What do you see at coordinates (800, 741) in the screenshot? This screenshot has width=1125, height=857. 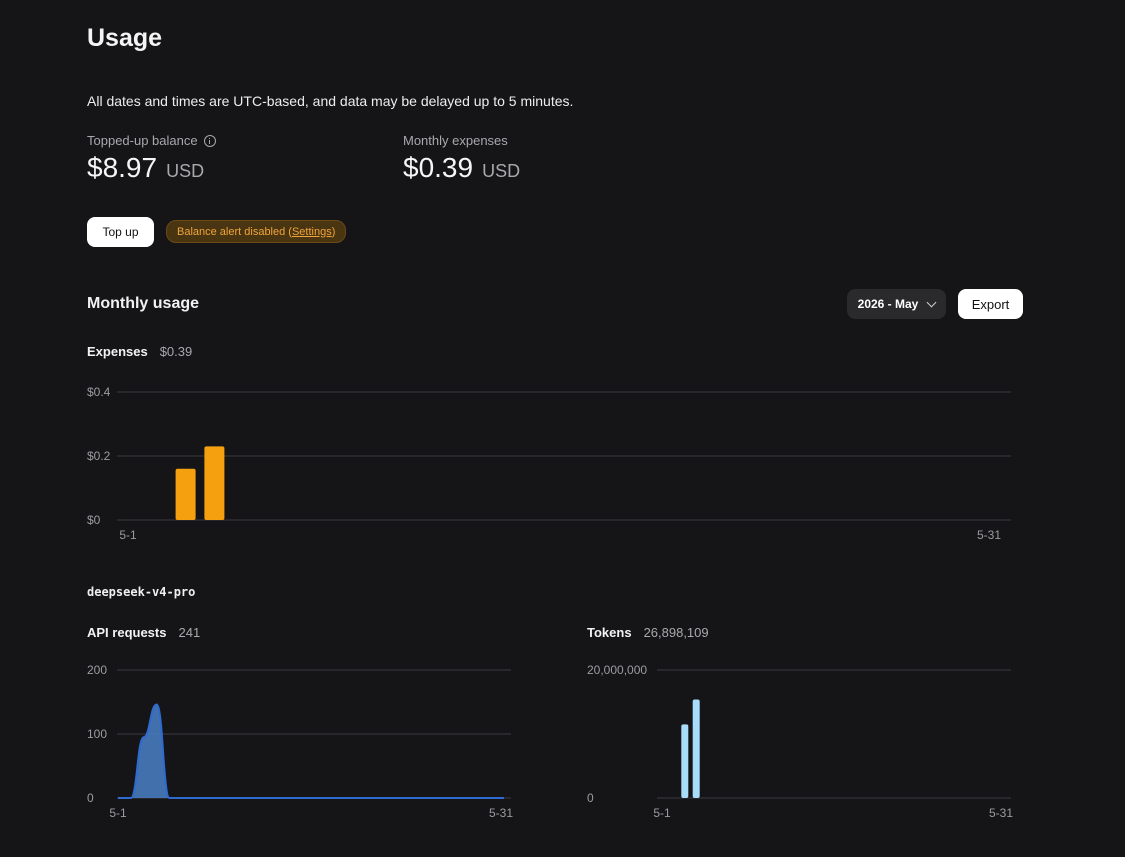 I see `tokens-chart: 0 20,000,000 5-1 5-31` at bounding box center [800, 741].